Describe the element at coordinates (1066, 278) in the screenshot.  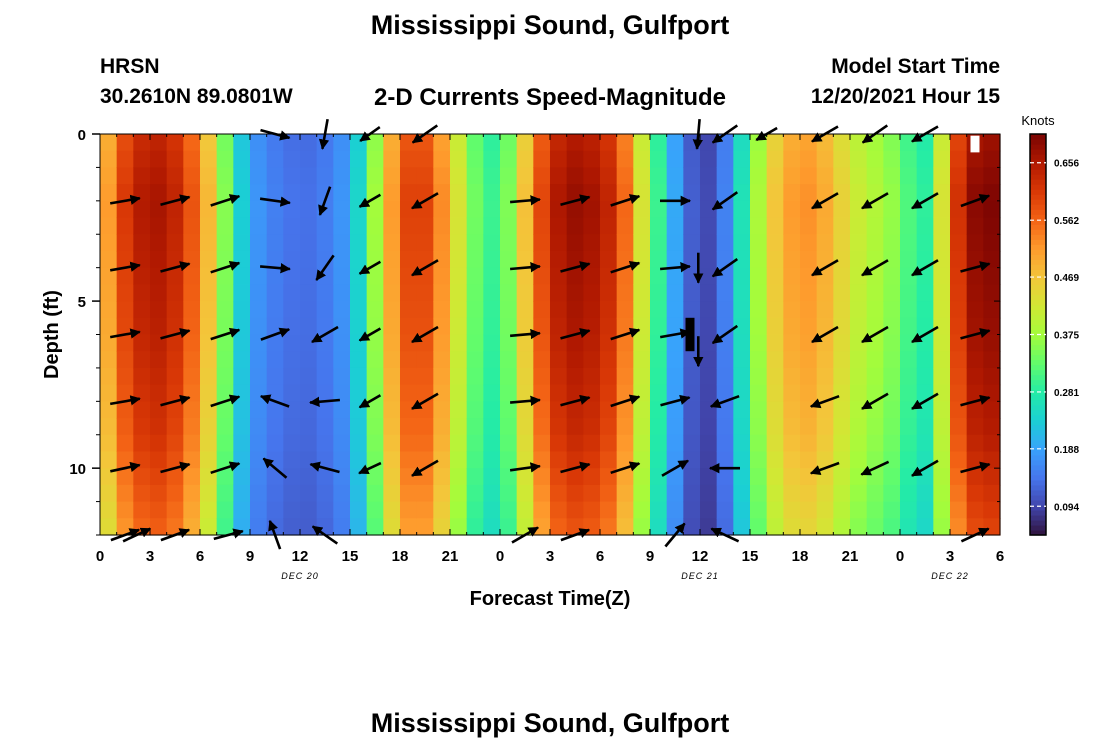
I see `colorbar-tick-label: 0.469` at that location.